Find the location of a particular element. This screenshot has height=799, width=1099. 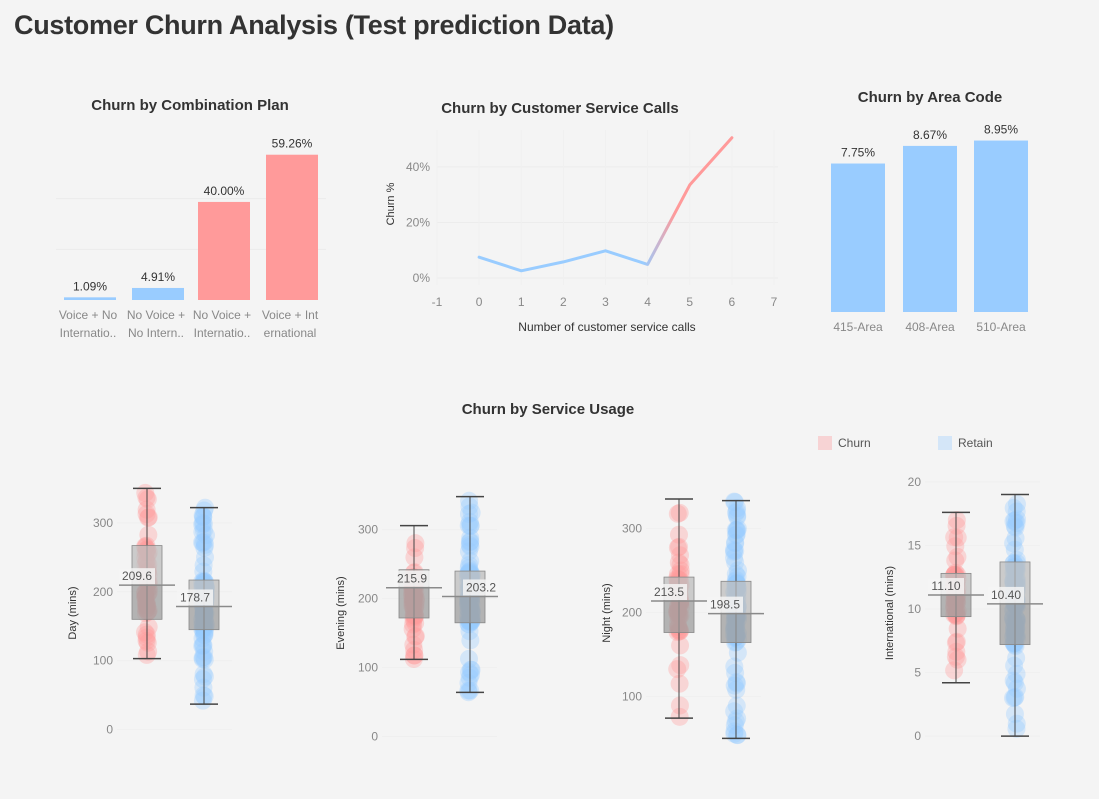

plan-bar-value-label-3: 40.00% is located at coordinates (224, 191).